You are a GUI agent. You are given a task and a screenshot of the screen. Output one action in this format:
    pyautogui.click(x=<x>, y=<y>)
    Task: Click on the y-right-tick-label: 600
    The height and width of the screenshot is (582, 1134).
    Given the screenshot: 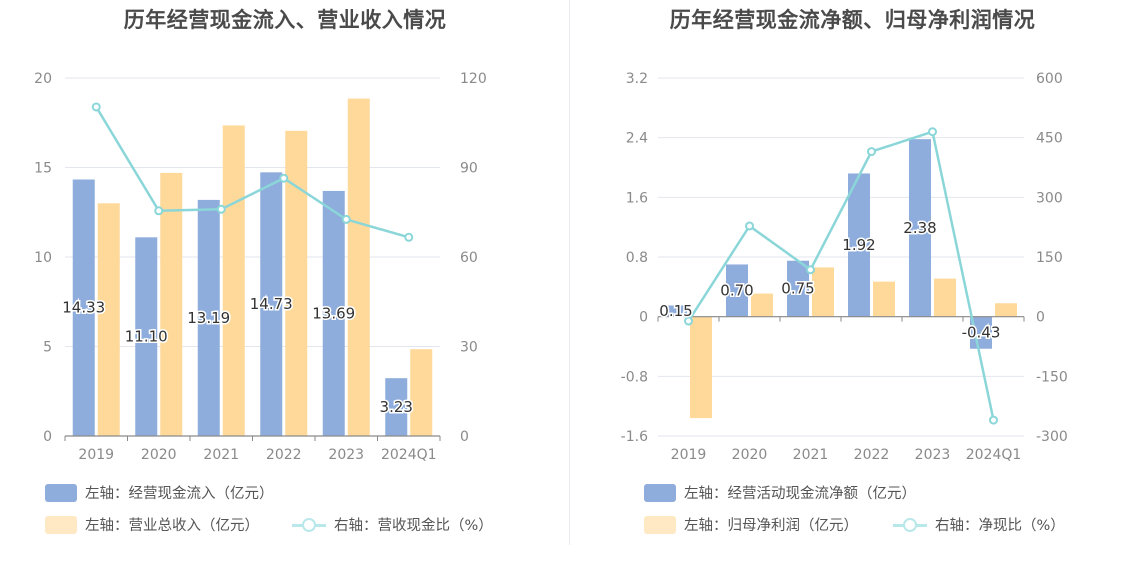 What is the action you would take?
    pyautogui.click(x=1049, y=79)
    